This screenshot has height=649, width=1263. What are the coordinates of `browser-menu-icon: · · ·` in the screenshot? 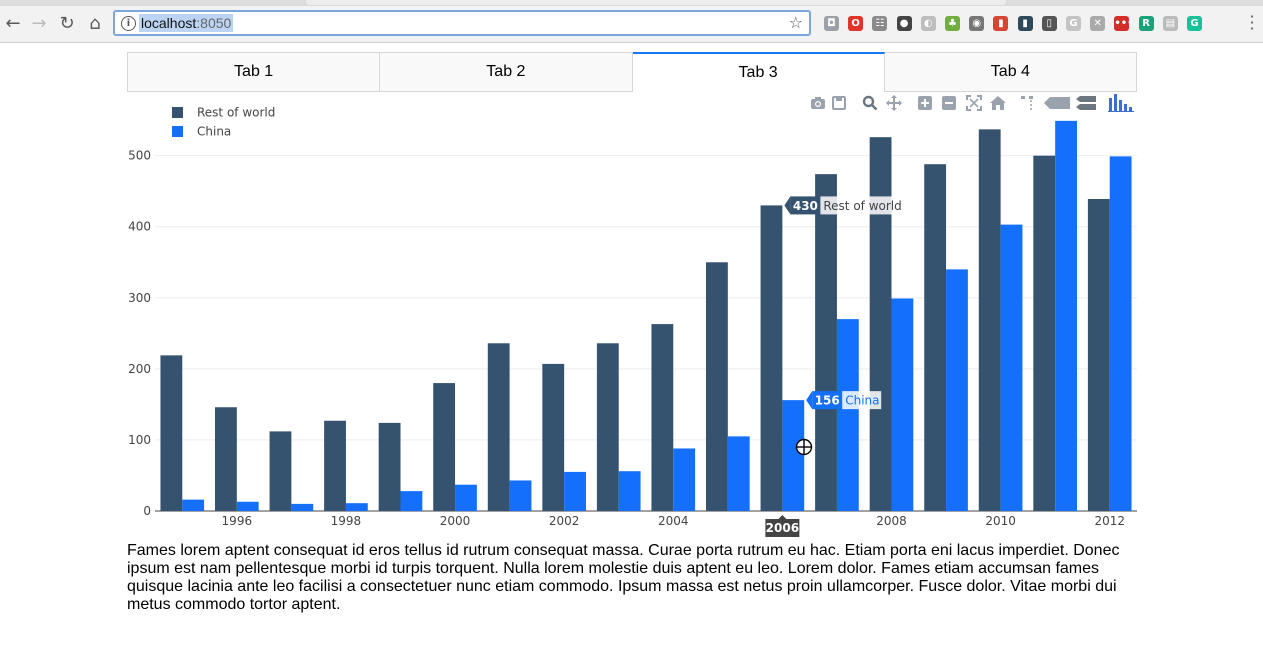 It's located at (1252, 22).